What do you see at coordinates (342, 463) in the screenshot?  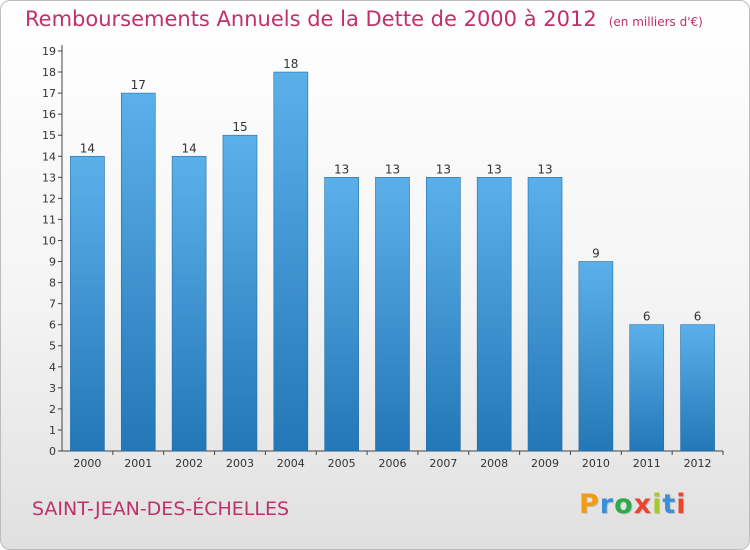 I see `x-tick-label: 2005` at bounding box center [342, 463].